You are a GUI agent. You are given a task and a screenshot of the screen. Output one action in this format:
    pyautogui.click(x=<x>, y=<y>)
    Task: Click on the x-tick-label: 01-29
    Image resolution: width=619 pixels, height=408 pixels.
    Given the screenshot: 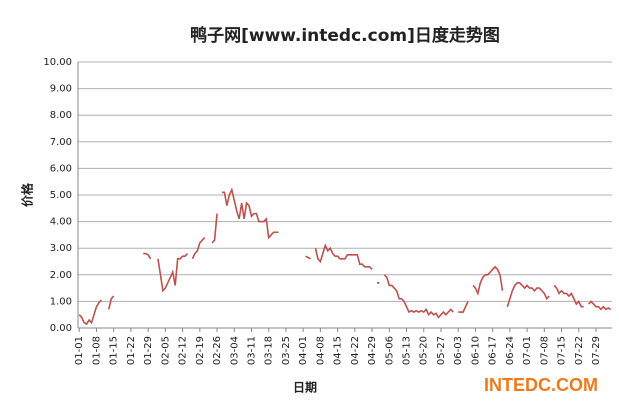 What is the action you would take?
    pyautogui.click(x=148, y=350)
    